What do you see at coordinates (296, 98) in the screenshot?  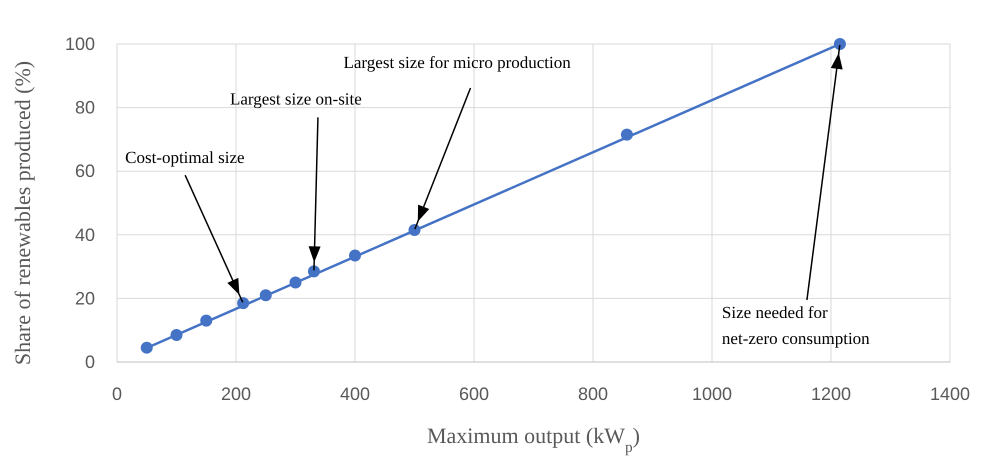 I see `annotation: Largest size on-site` at bounding box center [296, 98].